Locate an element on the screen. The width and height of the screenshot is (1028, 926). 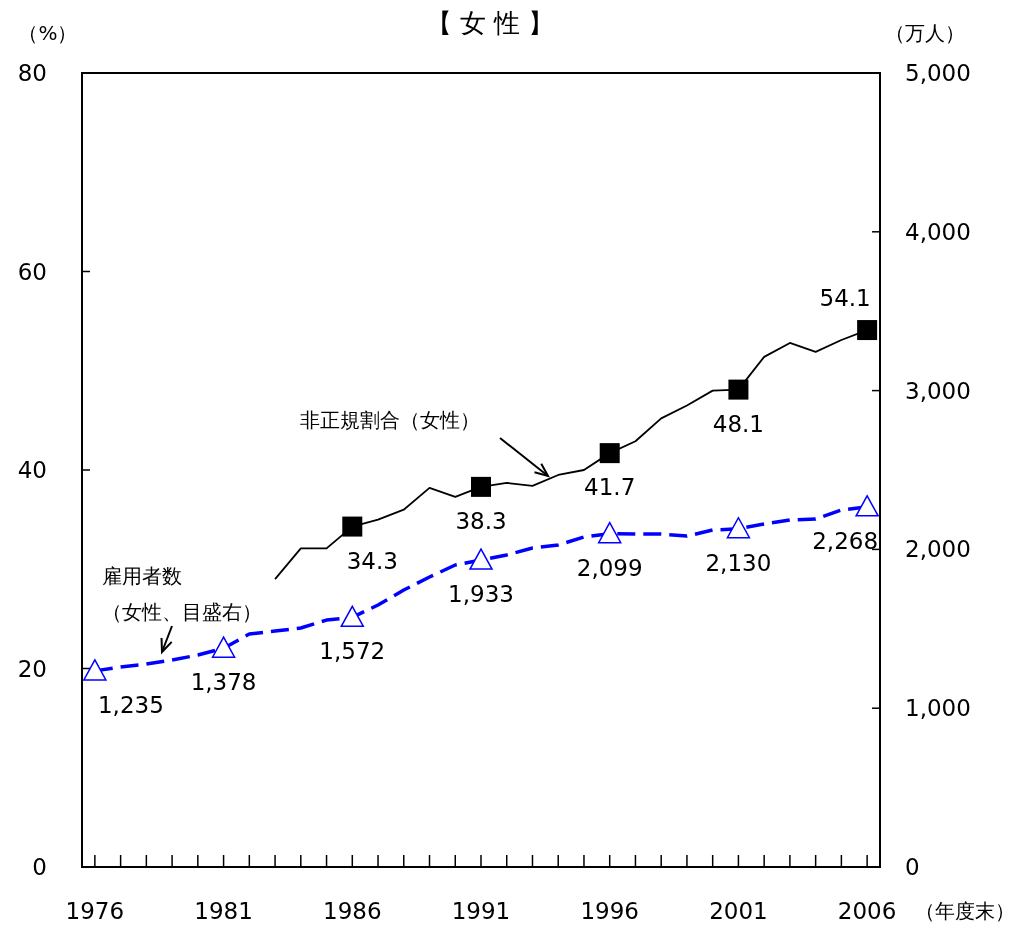
x-tick-label: 2006 is located at coordinates (867, 911).